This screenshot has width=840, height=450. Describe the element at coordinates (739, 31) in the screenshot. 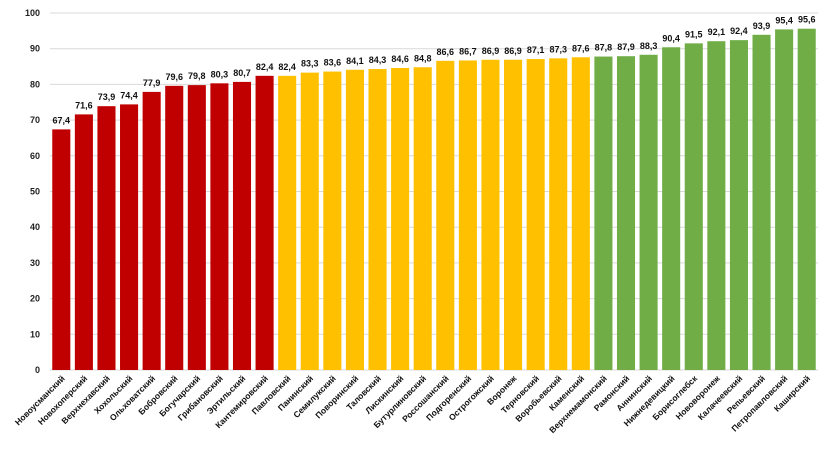

I see `data-label: 92,4` at that location.